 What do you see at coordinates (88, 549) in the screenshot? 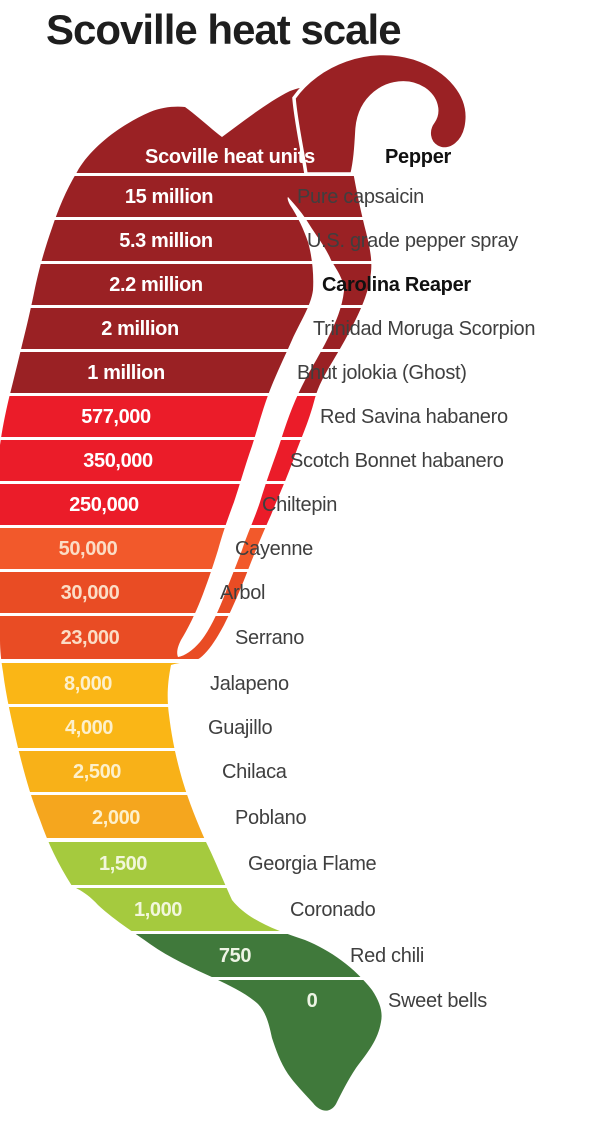
I see `value-50000: 50,000` at bounding box center [88, 549].